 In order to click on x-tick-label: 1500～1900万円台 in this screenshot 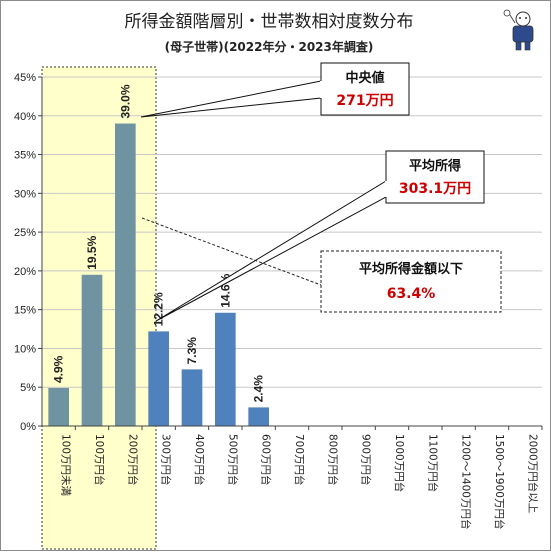, I will do `click(499, 481)`.